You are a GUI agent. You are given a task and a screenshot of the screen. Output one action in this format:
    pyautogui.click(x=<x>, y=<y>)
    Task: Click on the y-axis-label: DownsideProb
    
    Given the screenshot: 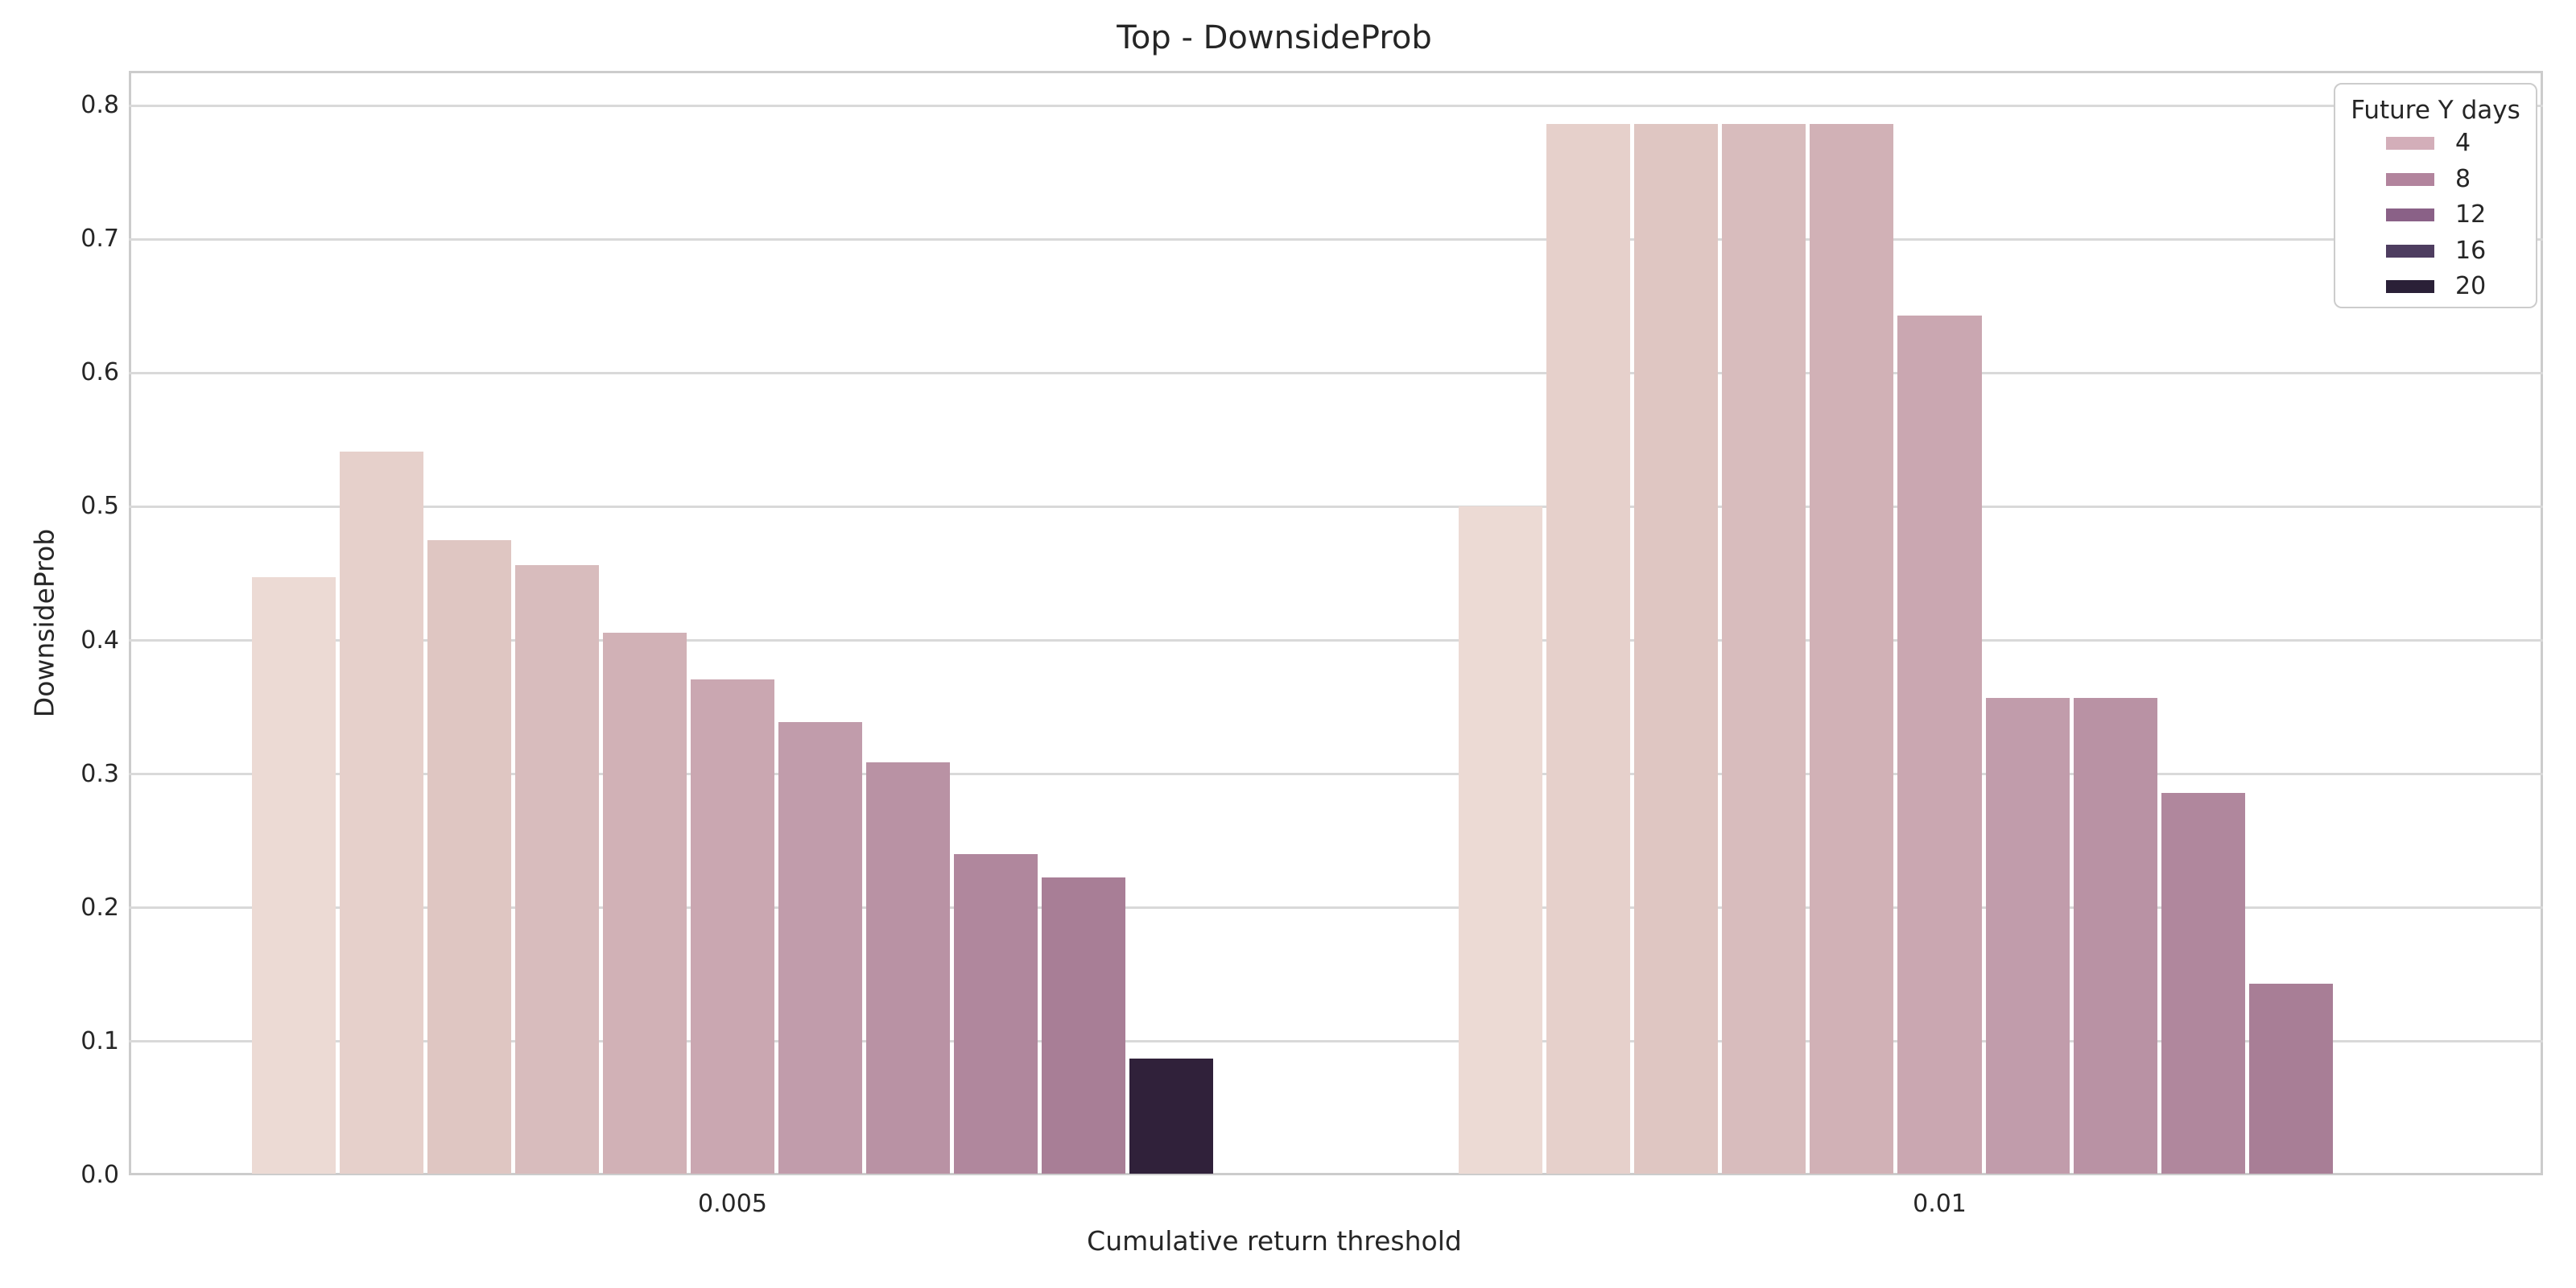 What is the action you would take?
    pyautogui.click(x=44, y=623)
    